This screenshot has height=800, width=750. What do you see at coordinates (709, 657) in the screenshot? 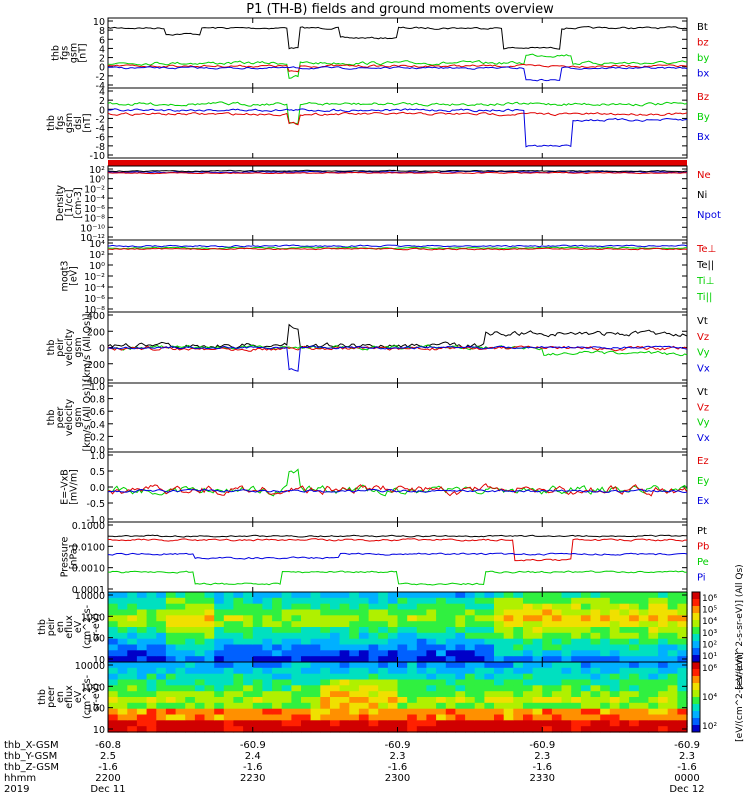
I see `colorbar-tick-label: 10¹` at bounding box center [709, 657].